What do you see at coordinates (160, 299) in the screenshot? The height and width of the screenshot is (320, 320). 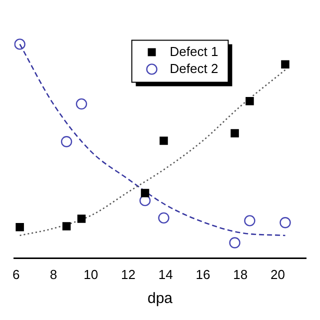 I see `x-axis-title: dpa` at bounding box center [160, 299].